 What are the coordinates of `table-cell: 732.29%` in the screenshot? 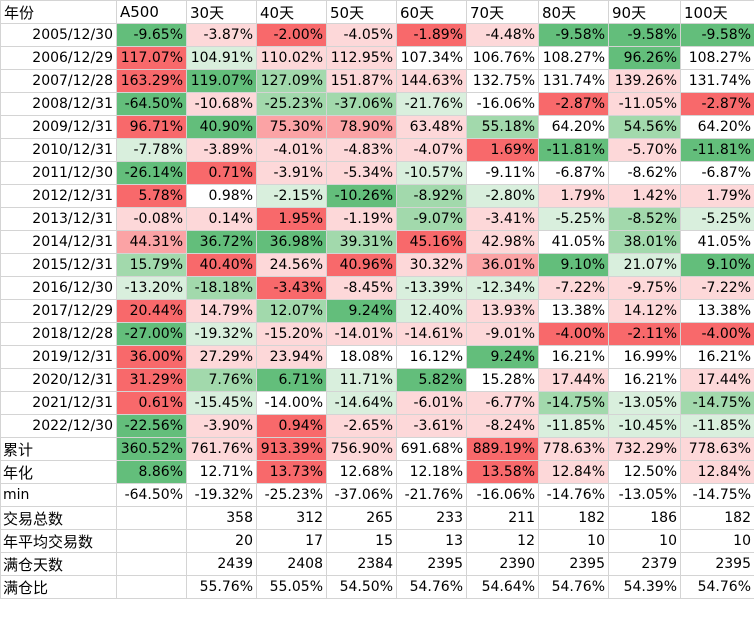 It's located at (644, 449).